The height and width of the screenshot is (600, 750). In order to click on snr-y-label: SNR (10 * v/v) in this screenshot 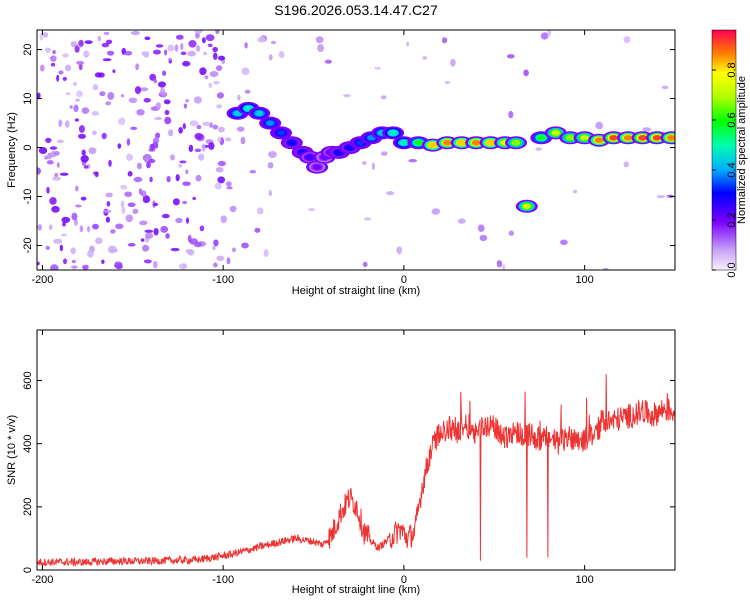, I will do `click(12, 450)`.